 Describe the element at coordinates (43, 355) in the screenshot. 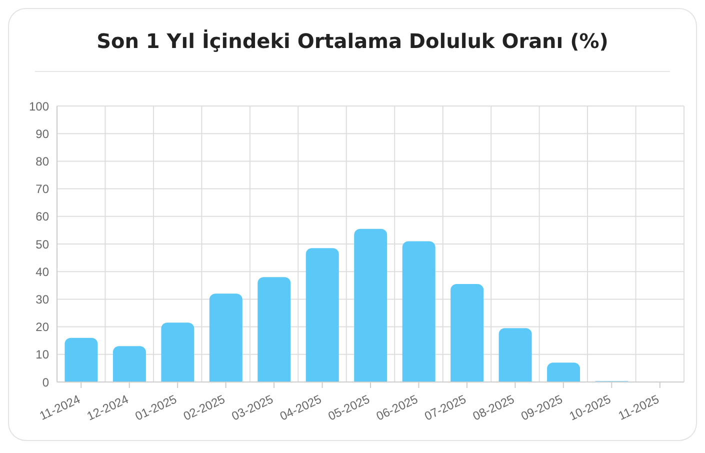

I see `y-tick-label: 10` at that location.